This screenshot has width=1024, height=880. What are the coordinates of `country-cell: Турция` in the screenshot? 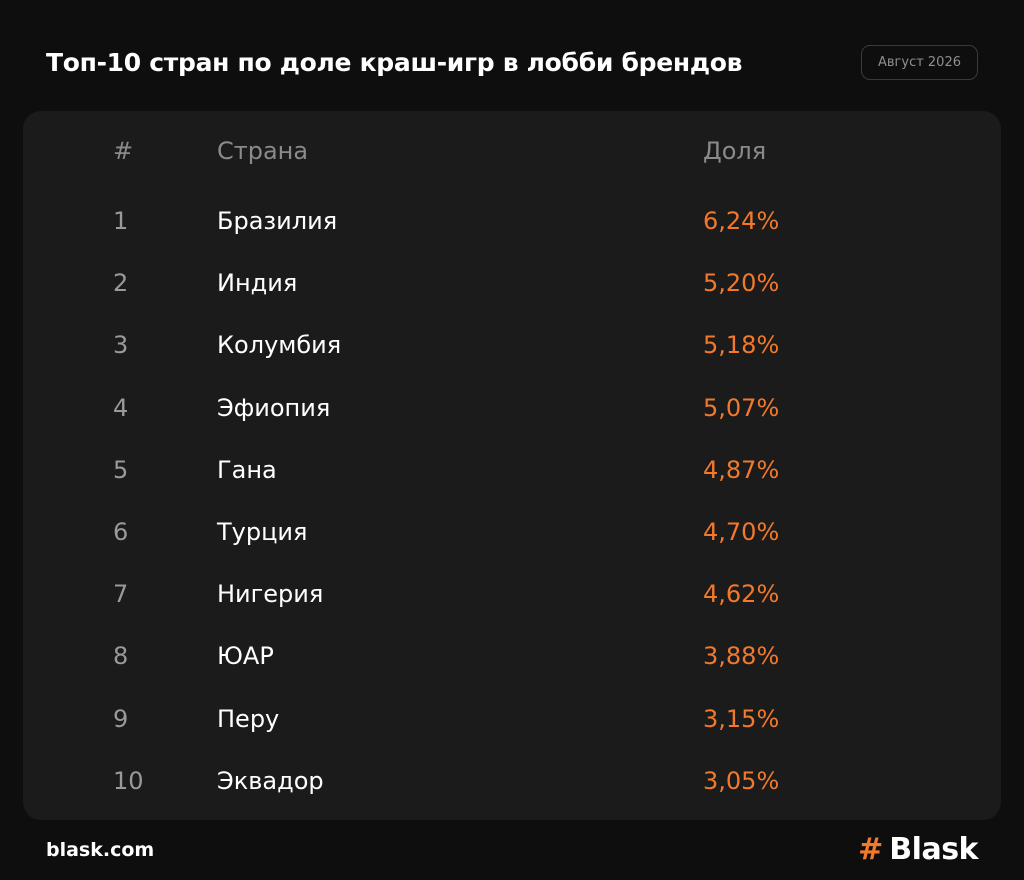 It's located at (262, 532).